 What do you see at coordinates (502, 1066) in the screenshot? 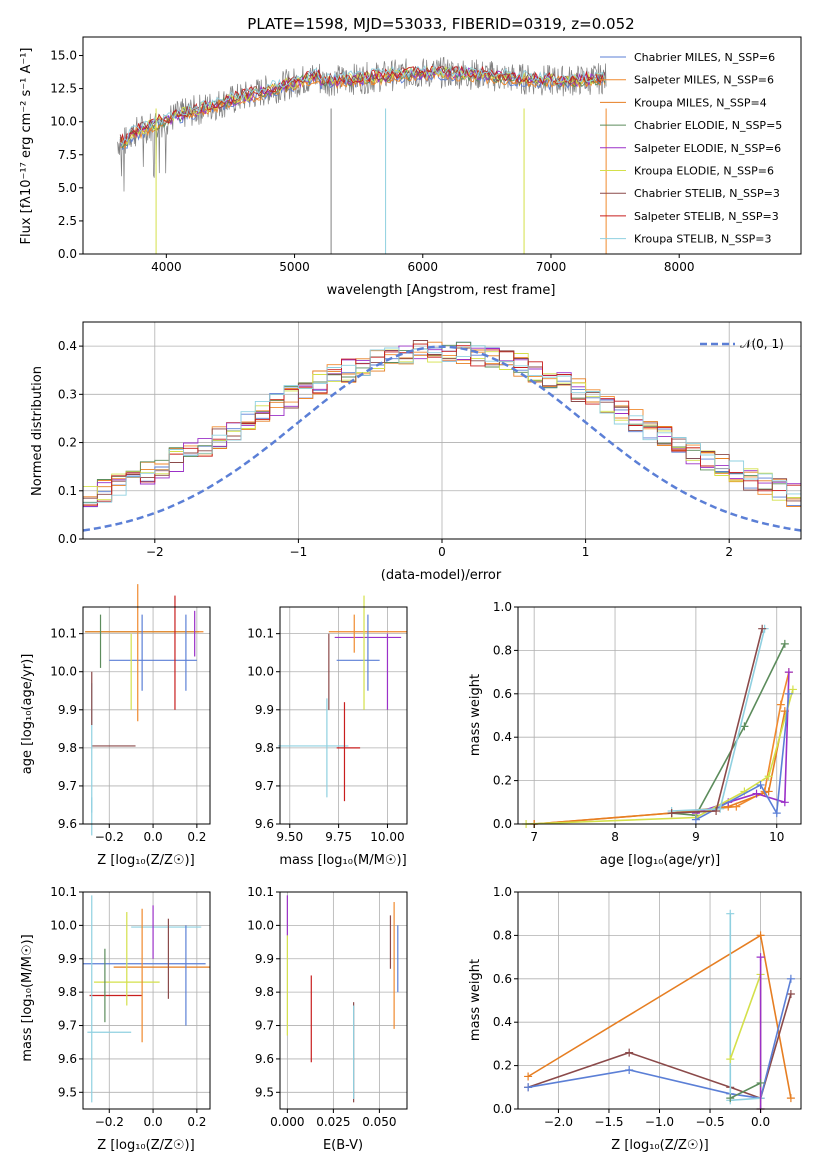
I see `z-weight-ytick-label: 0.2` at bounding box center [502, 1066].